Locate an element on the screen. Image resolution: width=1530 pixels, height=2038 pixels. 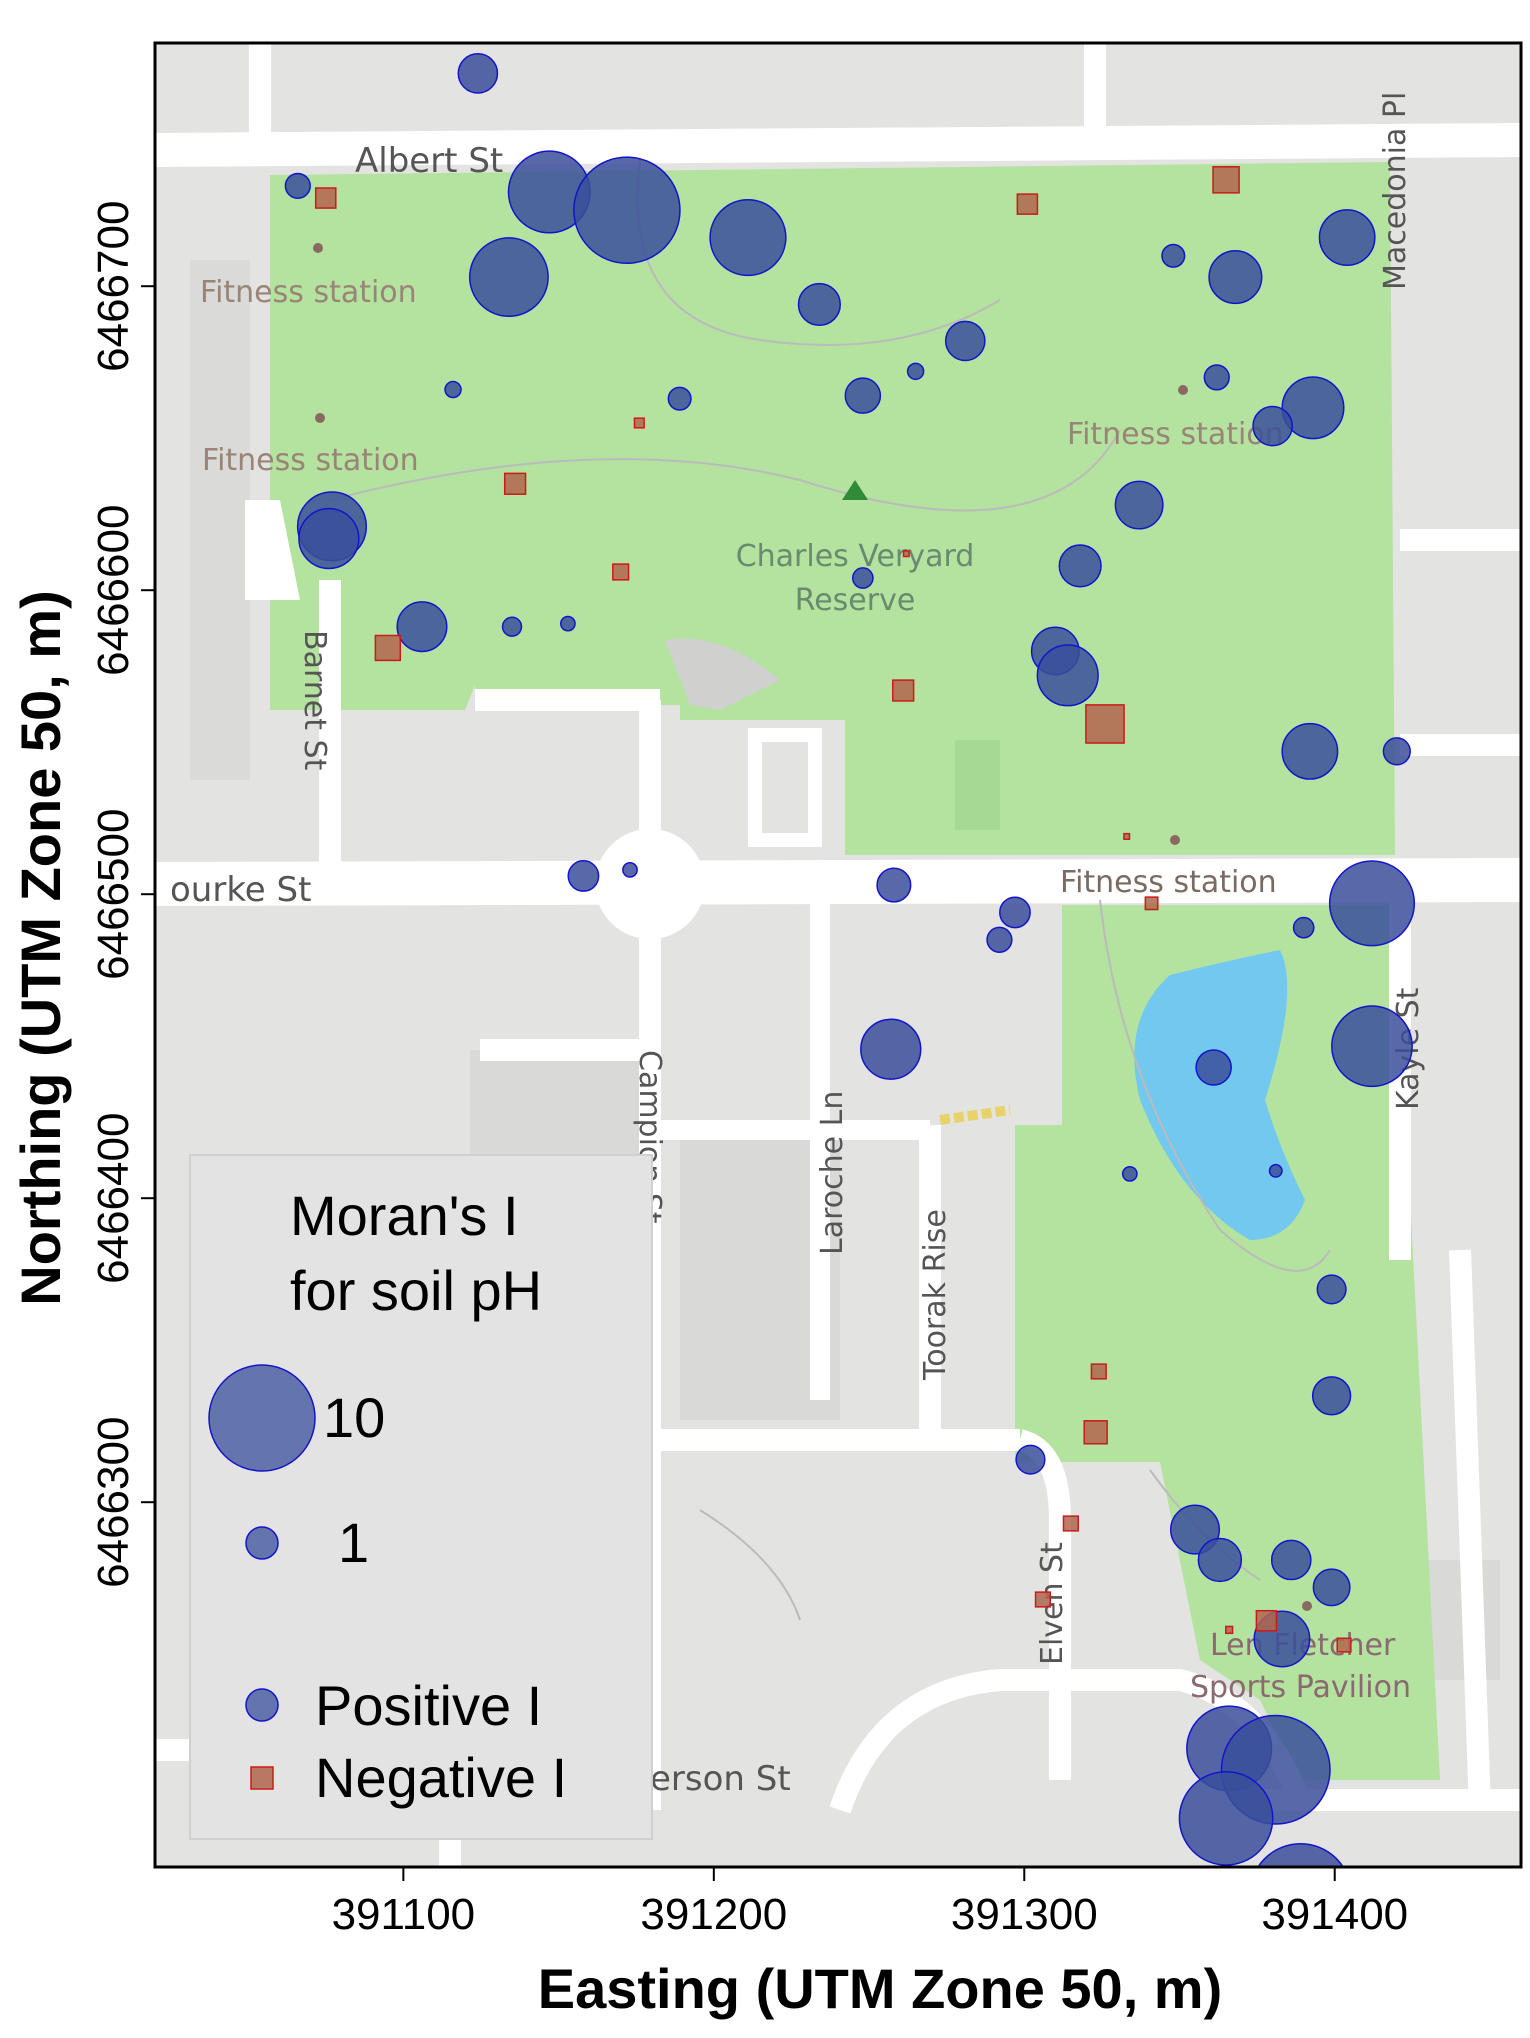
map-label-albert-st: Albert St is located at coordinates (429, 161).